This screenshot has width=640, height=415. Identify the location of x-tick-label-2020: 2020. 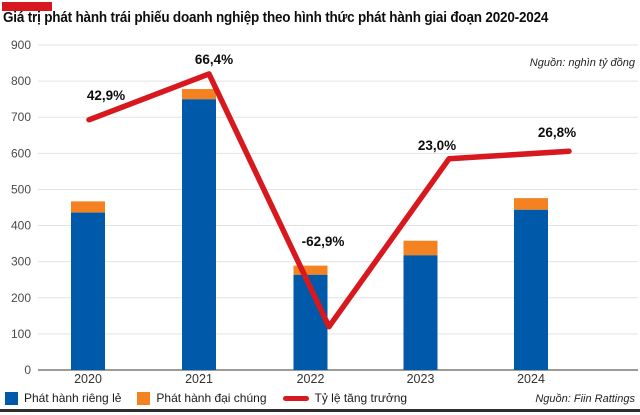
(88, 379).